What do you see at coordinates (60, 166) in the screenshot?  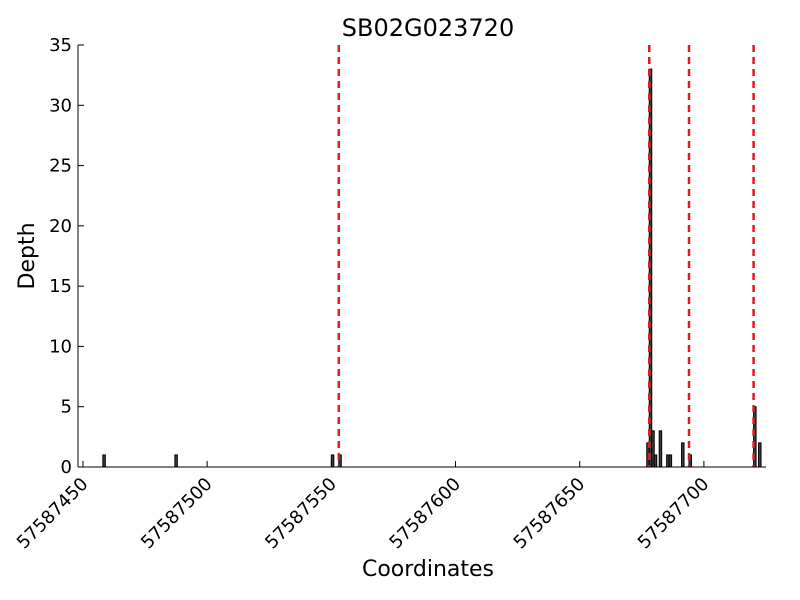 I see `y-tick-label: 25` at bounding box center [60, 166].